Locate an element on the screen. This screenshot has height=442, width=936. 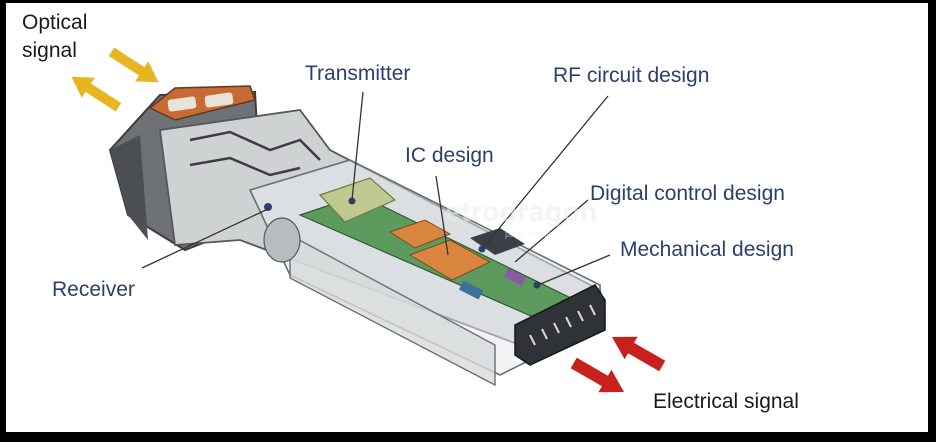
ic-chip-dark is located at coordinates (497, 241).